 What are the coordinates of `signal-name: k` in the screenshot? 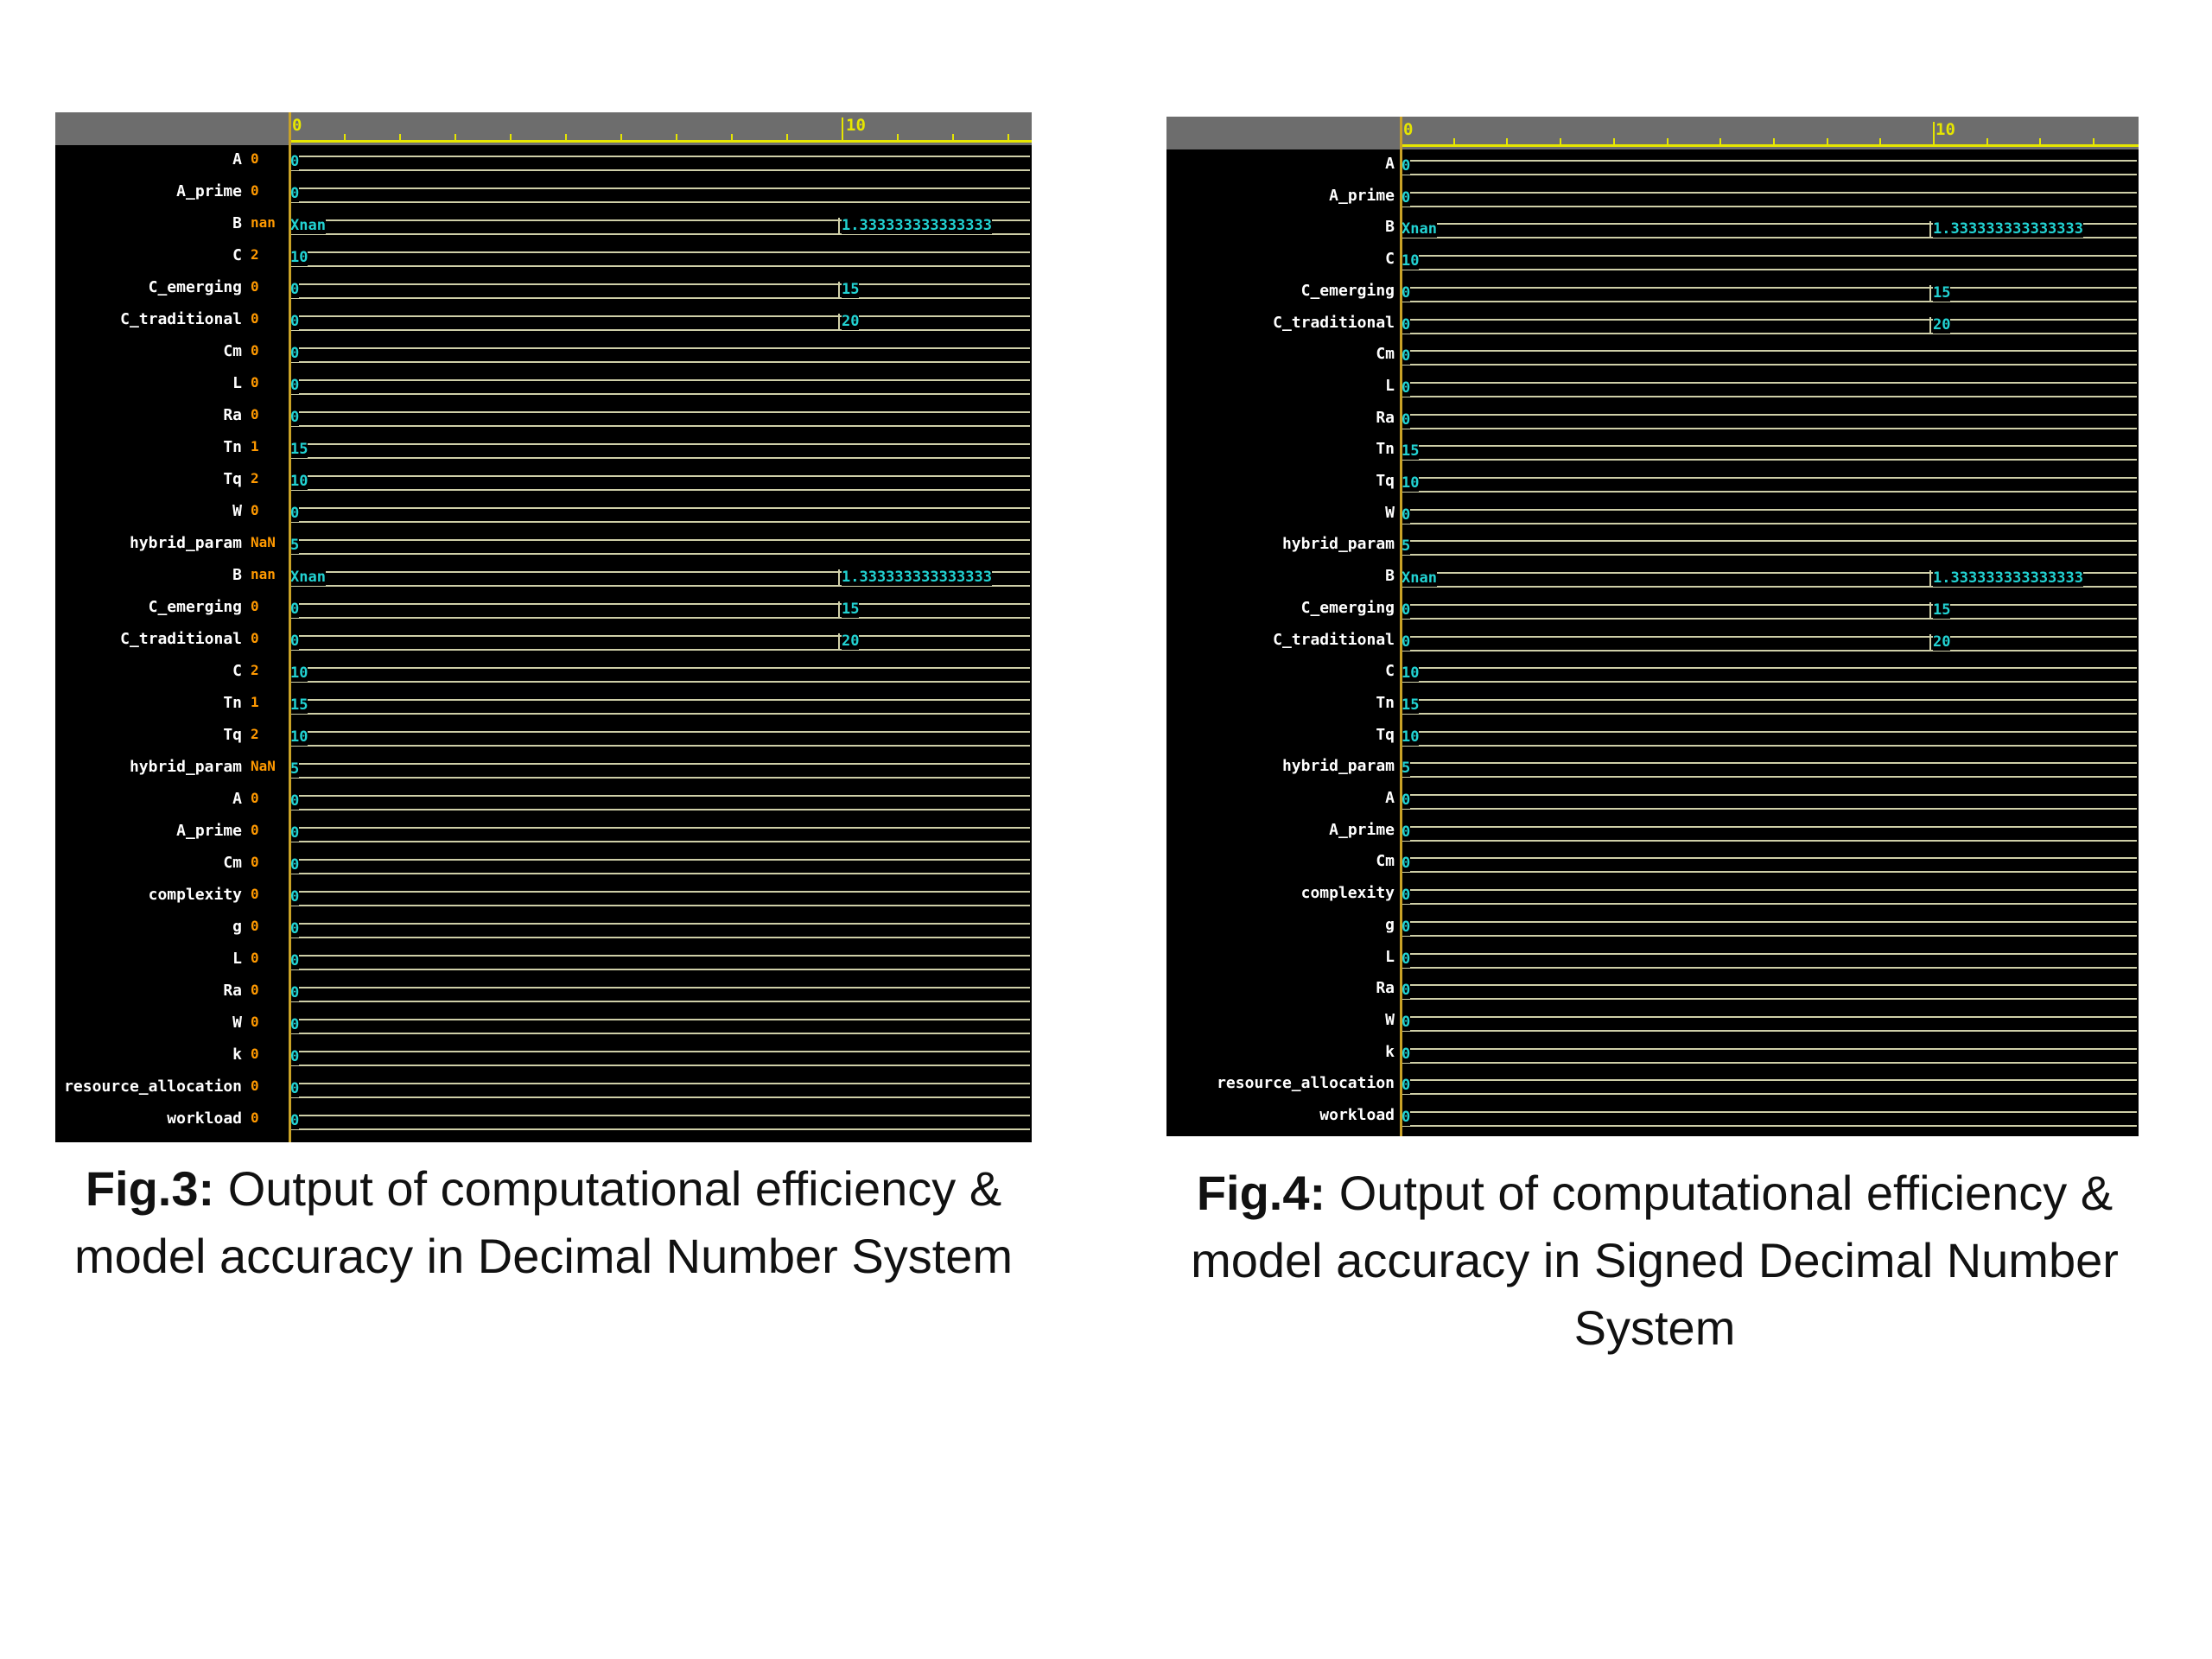 It's located at (237, 1055).